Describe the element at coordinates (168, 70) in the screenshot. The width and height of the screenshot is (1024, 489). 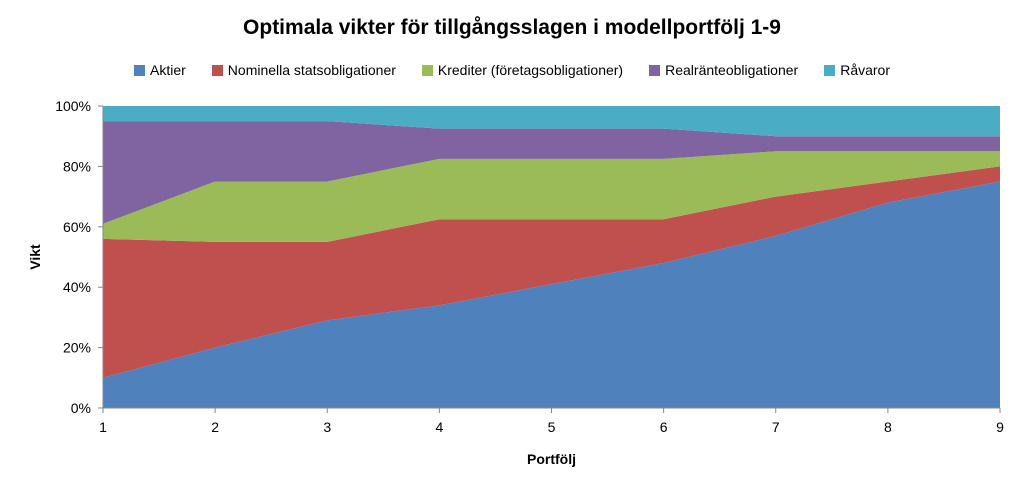
I see `legend-label: Aktier` at that location.